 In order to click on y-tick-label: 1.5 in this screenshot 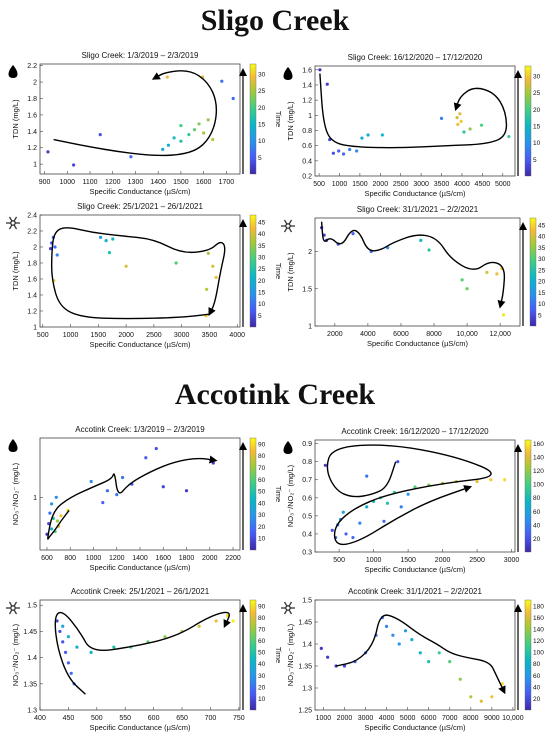, I will do `click(307, 289)`.